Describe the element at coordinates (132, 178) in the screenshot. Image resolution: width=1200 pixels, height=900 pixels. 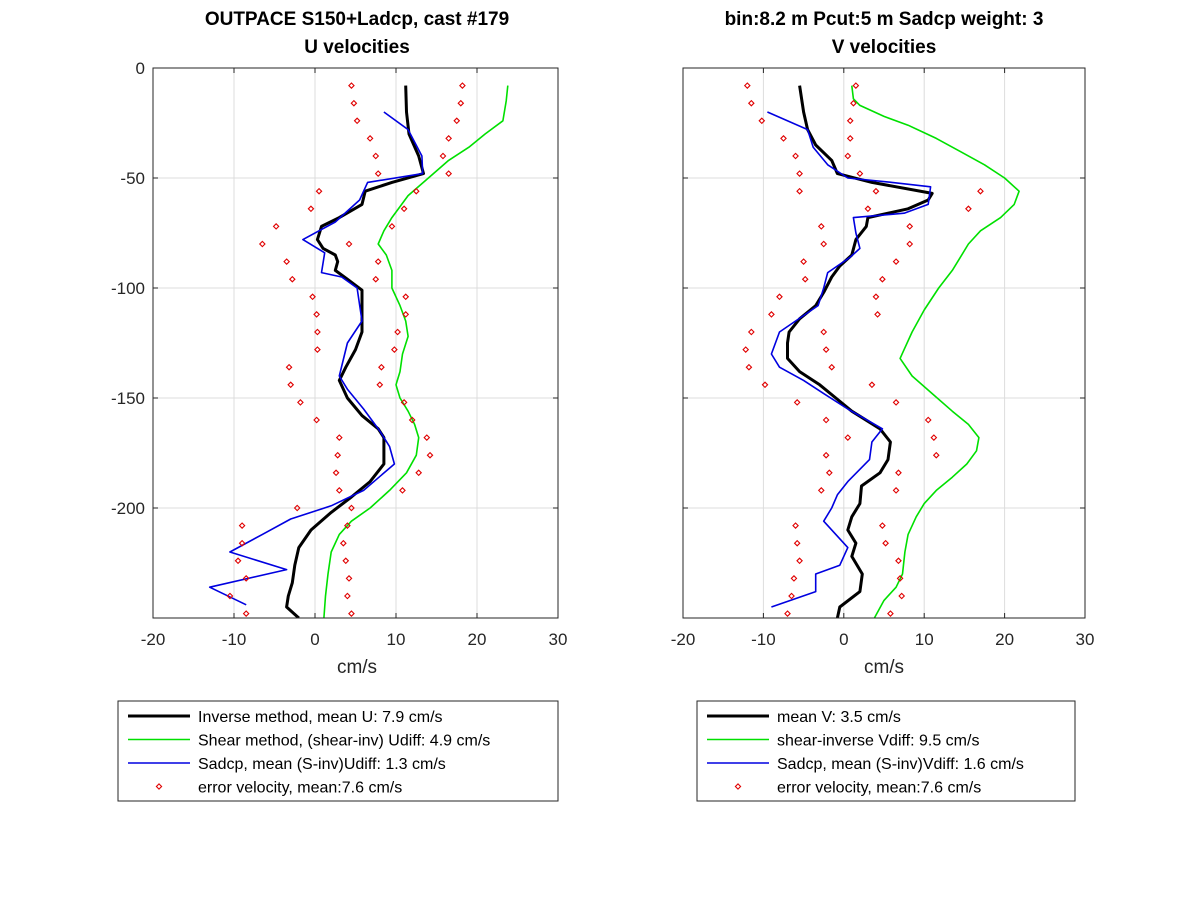
I see `u-y-tick-label: -50` at that location.